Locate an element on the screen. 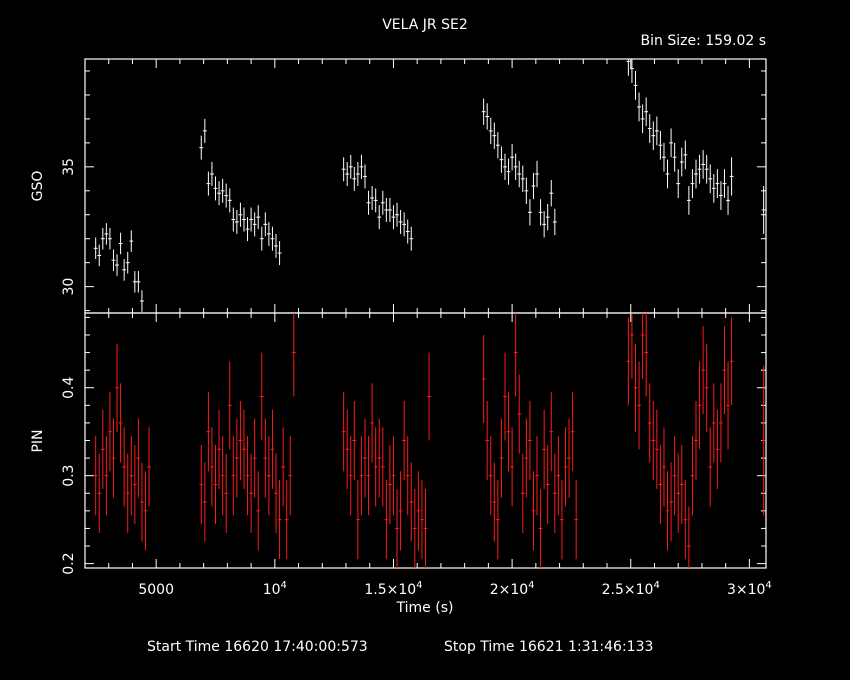 The image size is (850, 680). start-time-label: Start Time 16620 17:40:00:573 is located at coordinates (257, 647).